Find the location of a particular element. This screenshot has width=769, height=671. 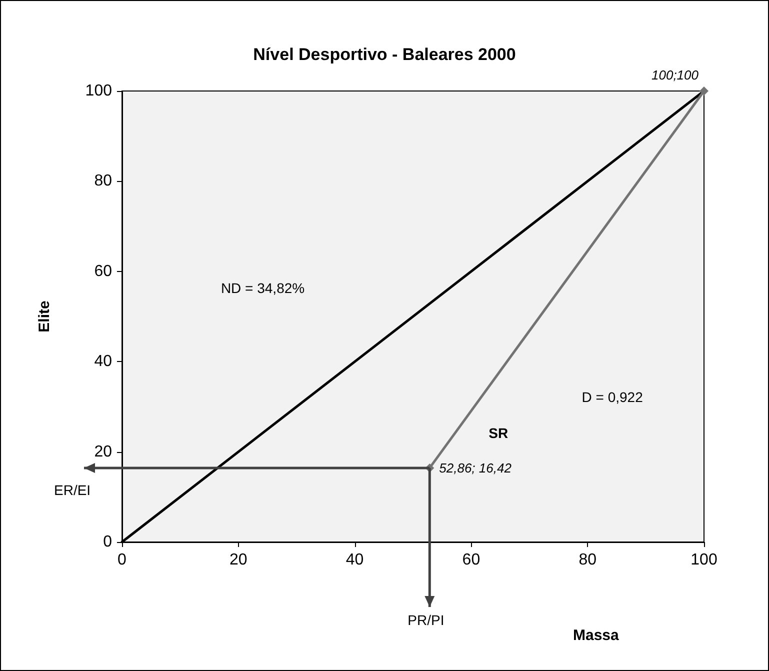

x-tick-label: 20 is located at coordinates (239, 560).